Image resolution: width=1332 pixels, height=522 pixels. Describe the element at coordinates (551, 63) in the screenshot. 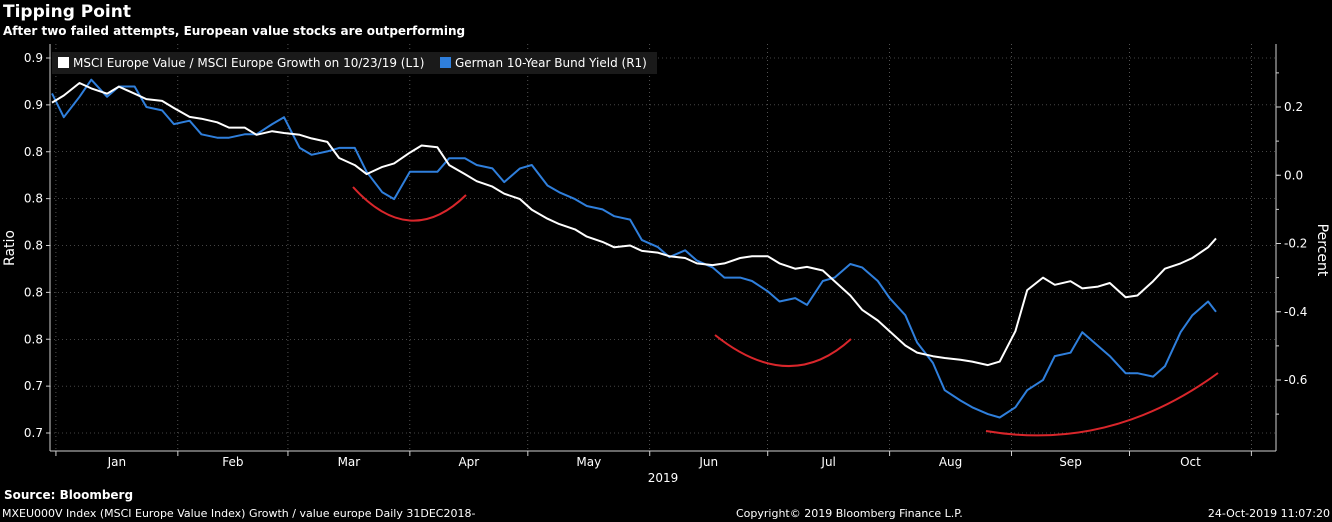

I see `legend-label-yield: German 10-Year Bund Yield (R1)` at that location.